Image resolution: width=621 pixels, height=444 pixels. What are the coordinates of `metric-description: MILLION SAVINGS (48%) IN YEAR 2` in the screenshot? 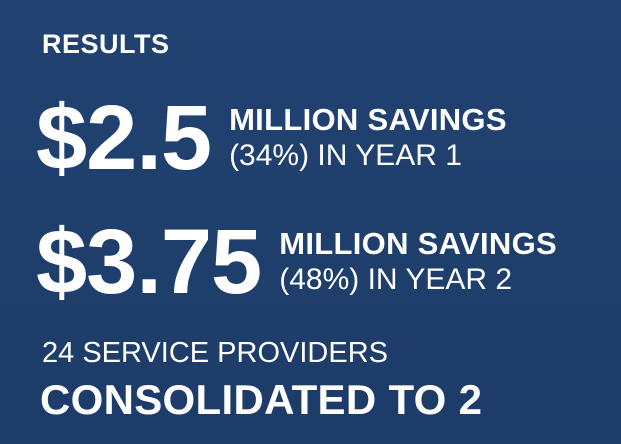 It's located at (418, 262).